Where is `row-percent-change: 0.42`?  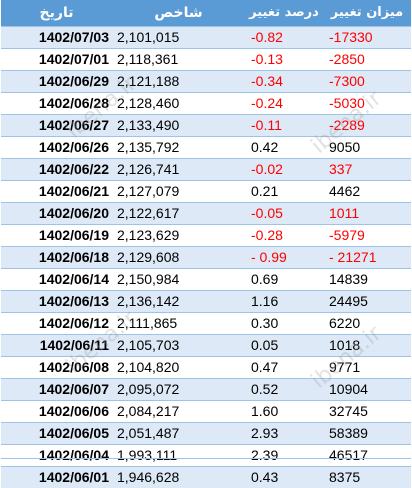 row-percent-change: 0.42 is located at coordinates (265, 147).